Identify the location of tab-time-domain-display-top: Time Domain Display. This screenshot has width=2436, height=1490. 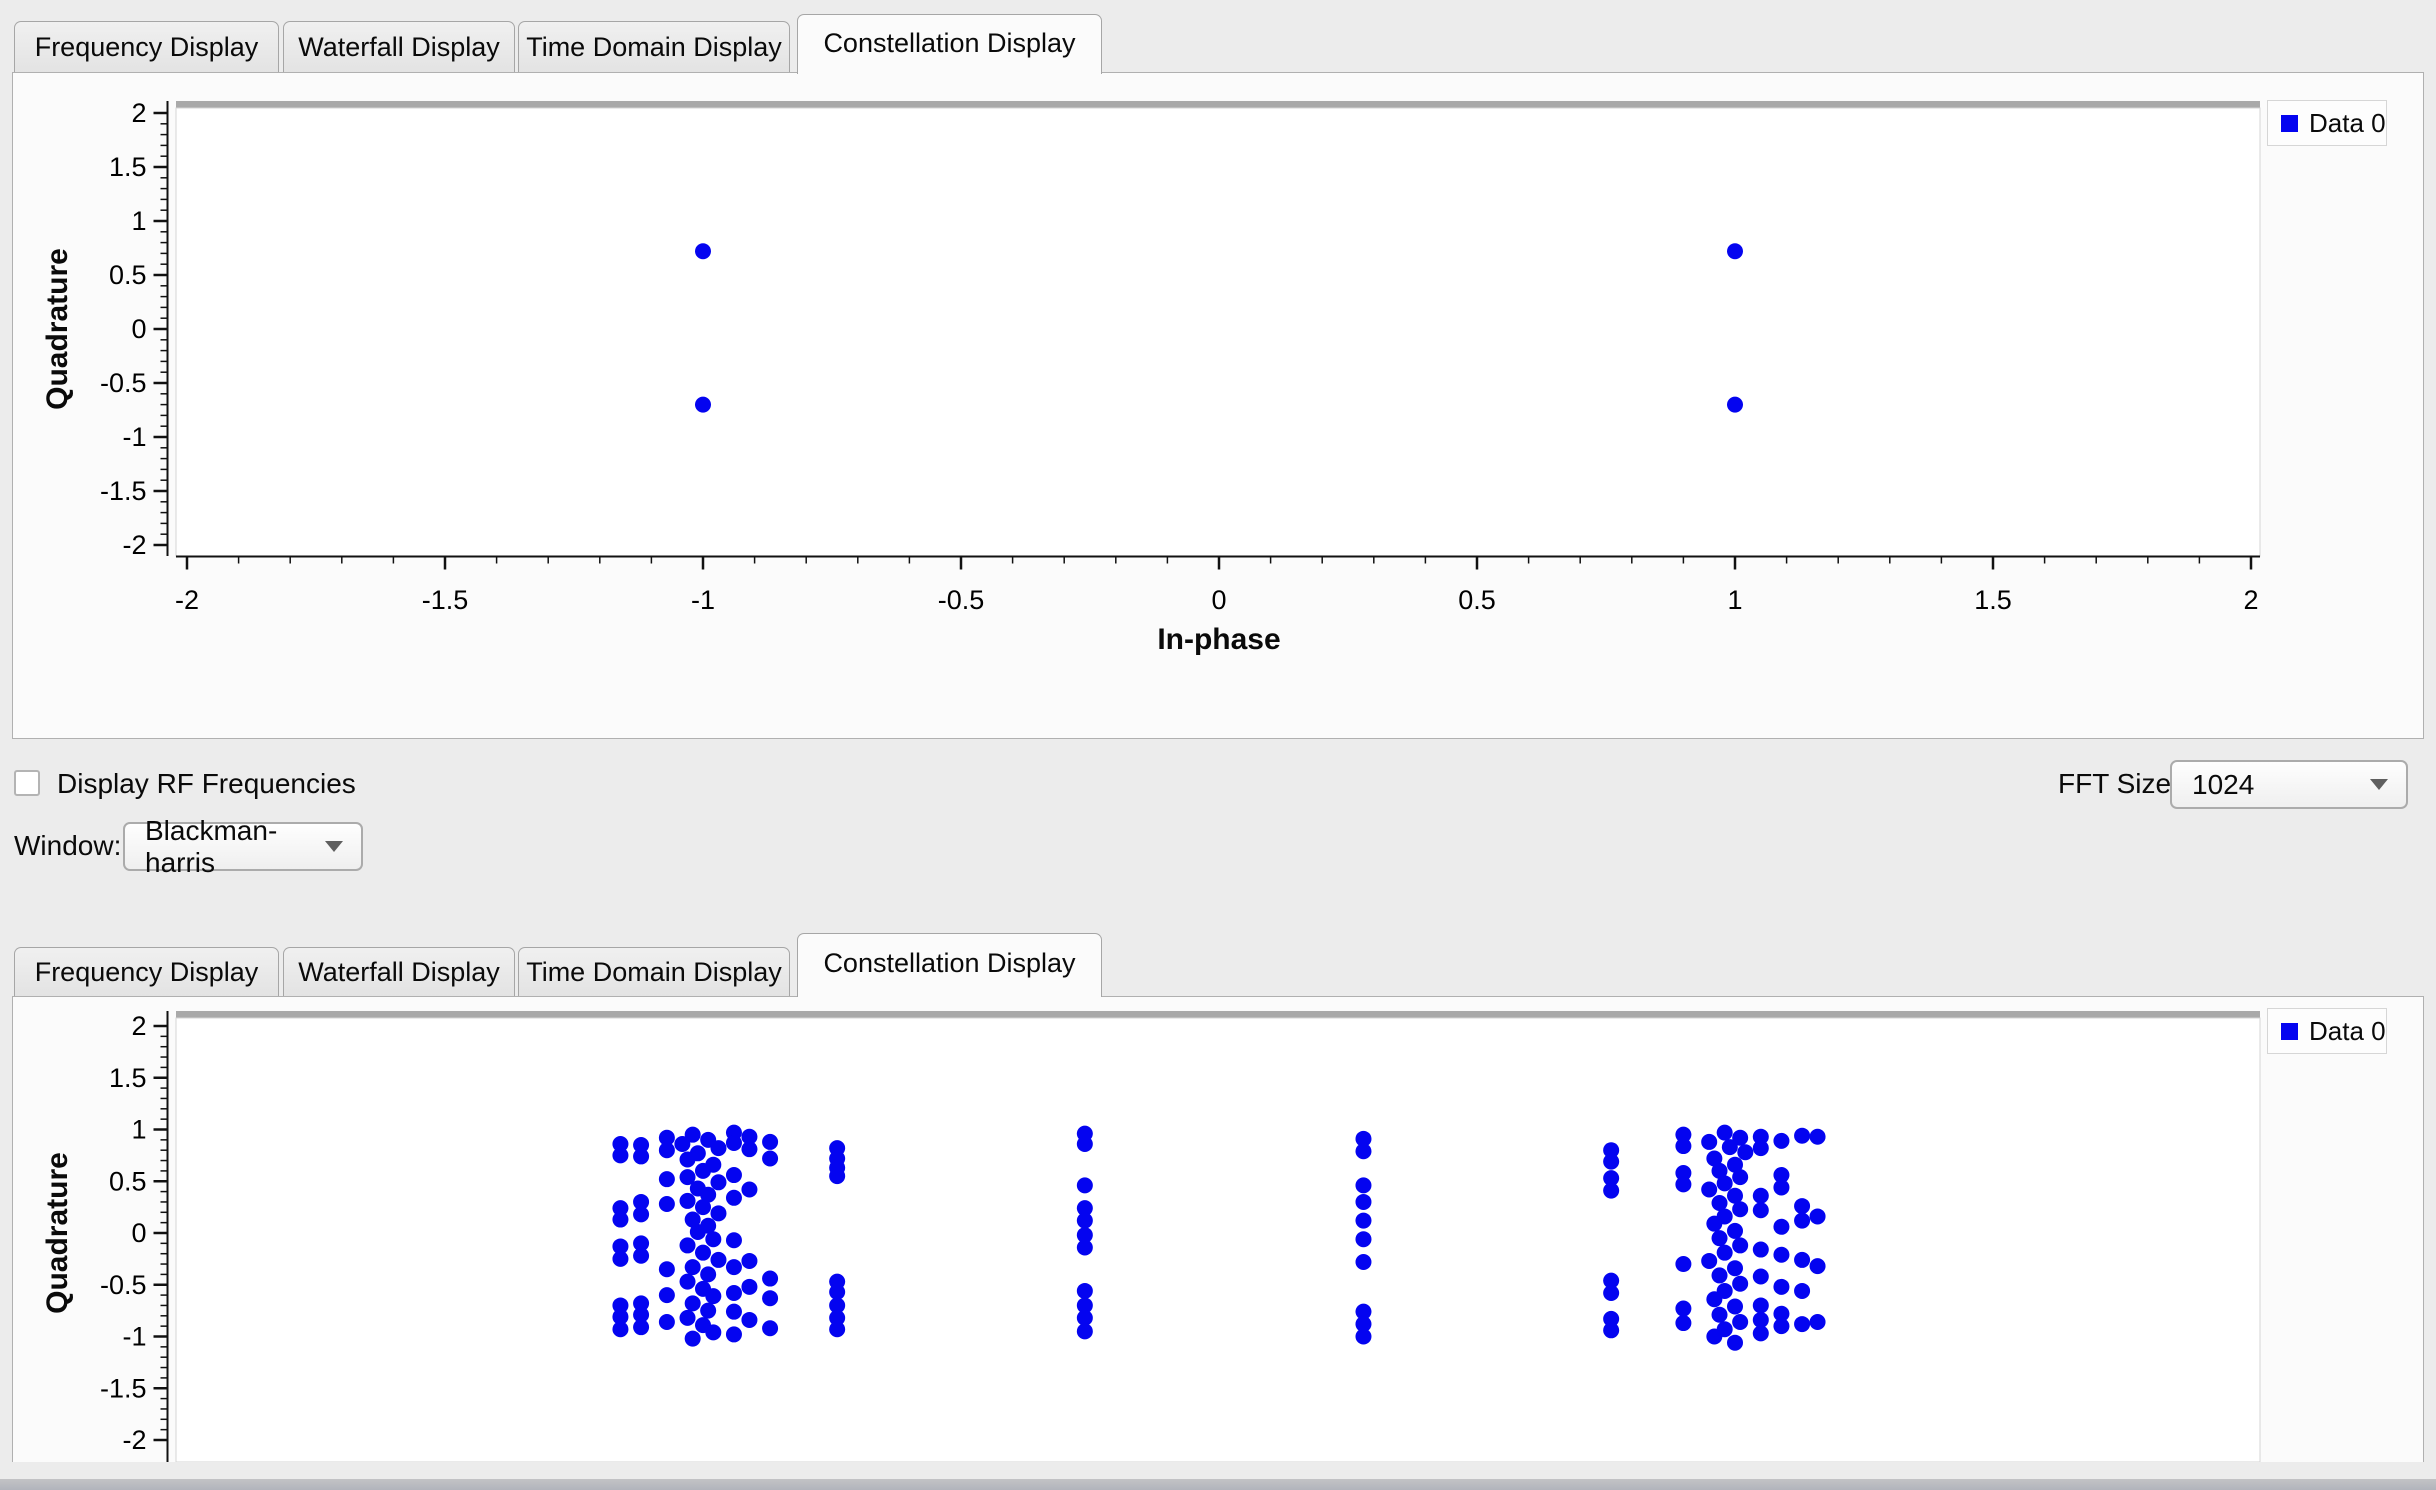
(654, 46).